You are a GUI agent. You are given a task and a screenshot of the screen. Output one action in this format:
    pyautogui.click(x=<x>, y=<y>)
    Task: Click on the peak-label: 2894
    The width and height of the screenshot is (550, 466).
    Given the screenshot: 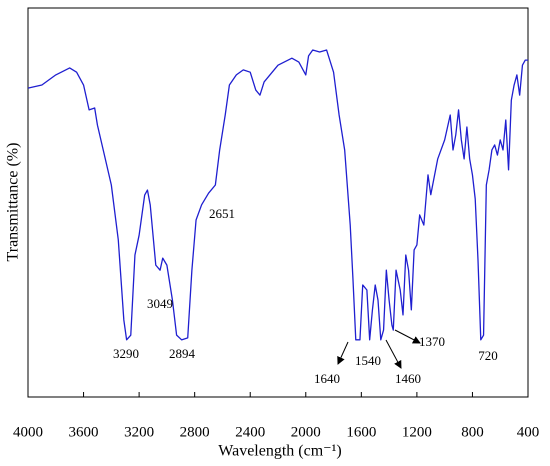 What is the action you would take?
    pyautogui.click(x=182, y=353)
    